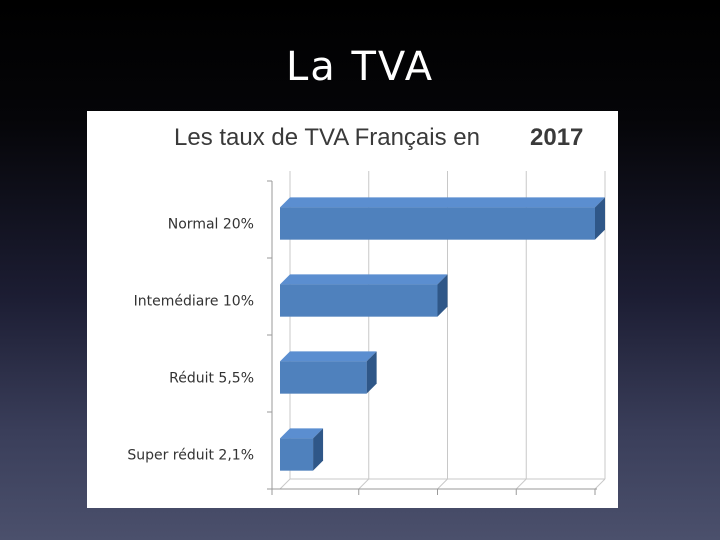 This screenshot has width=720, height=540. Describe the element at coordinates (360, 67) in the screenshot. I see `slide-title: La TVA` at that location.